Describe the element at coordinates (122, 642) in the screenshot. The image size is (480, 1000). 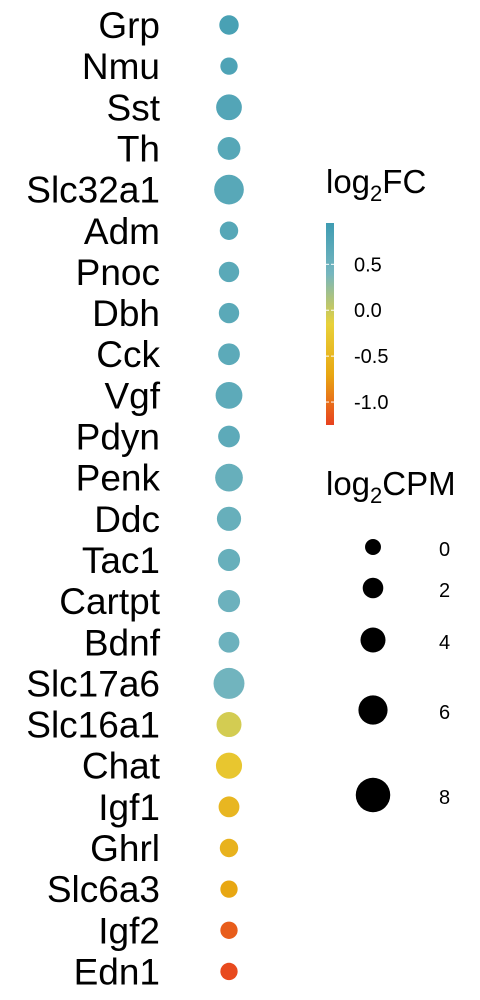
I see `gene-label: Bdnf` at that location.